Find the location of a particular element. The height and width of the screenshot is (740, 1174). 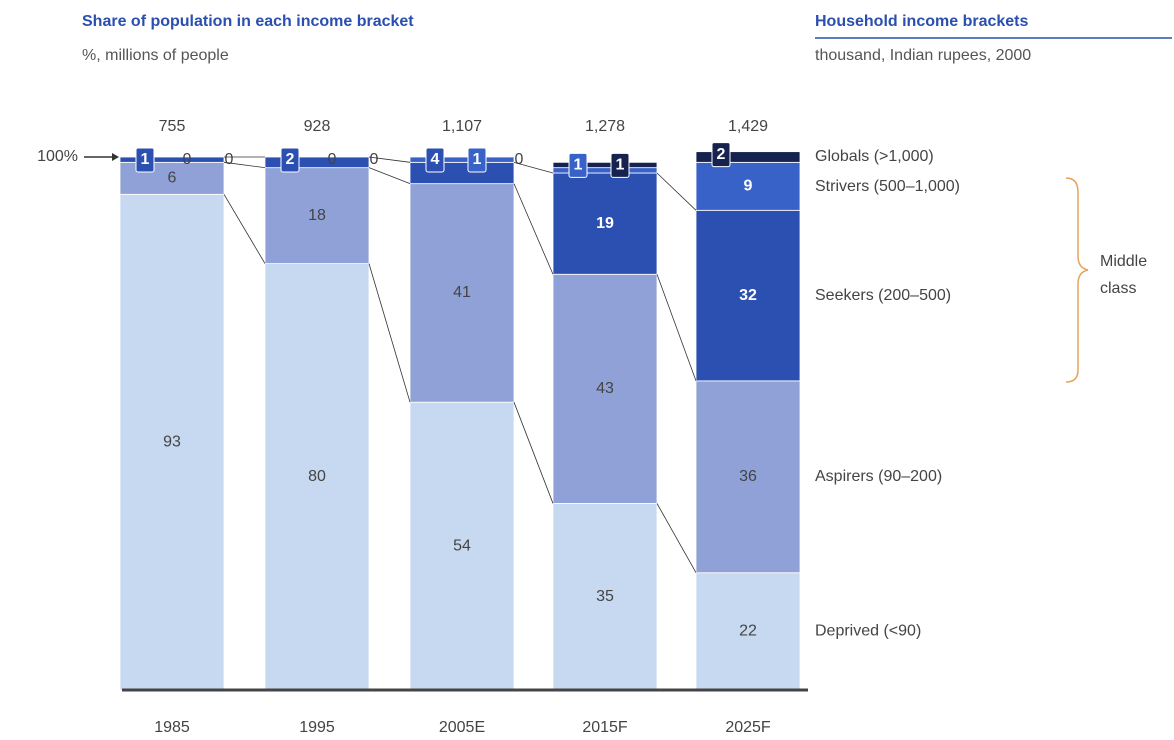

data-label: 36 is located at coordinates (748, 476).